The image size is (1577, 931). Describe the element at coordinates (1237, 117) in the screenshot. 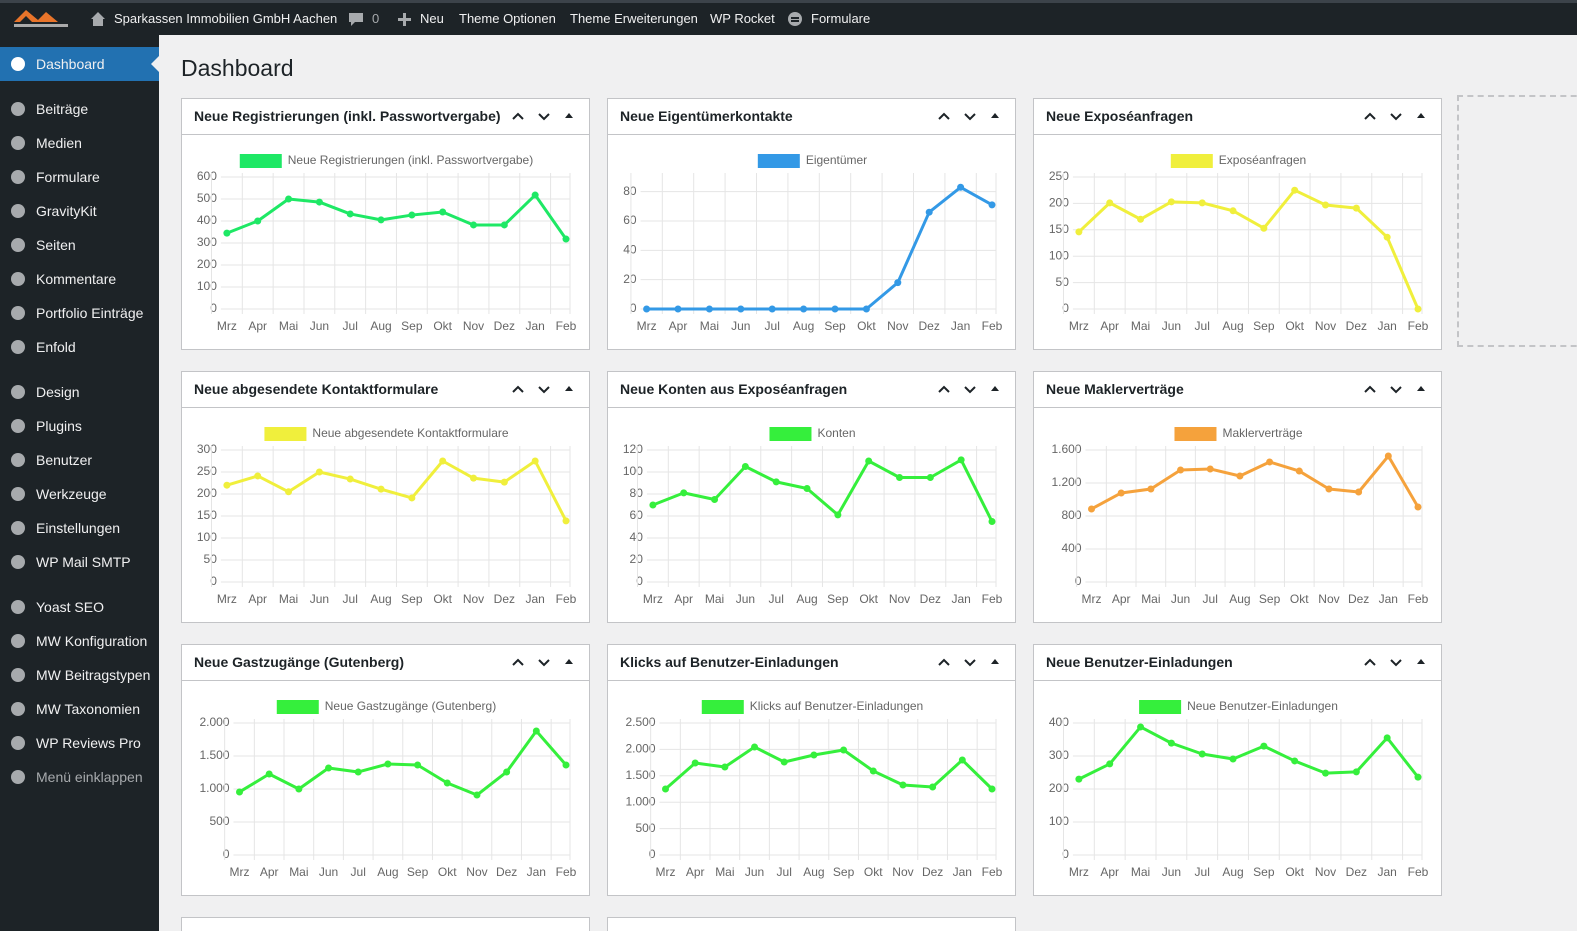

I see `widget-header: Neue Exposéanfragen` at that location.